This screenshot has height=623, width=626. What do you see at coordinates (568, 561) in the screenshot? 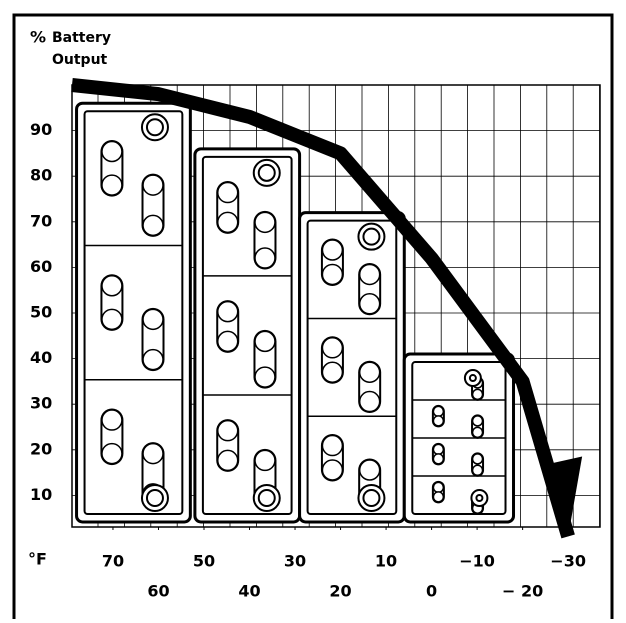
I see `x-tick-label: −30` at bounding box center [568, 561].